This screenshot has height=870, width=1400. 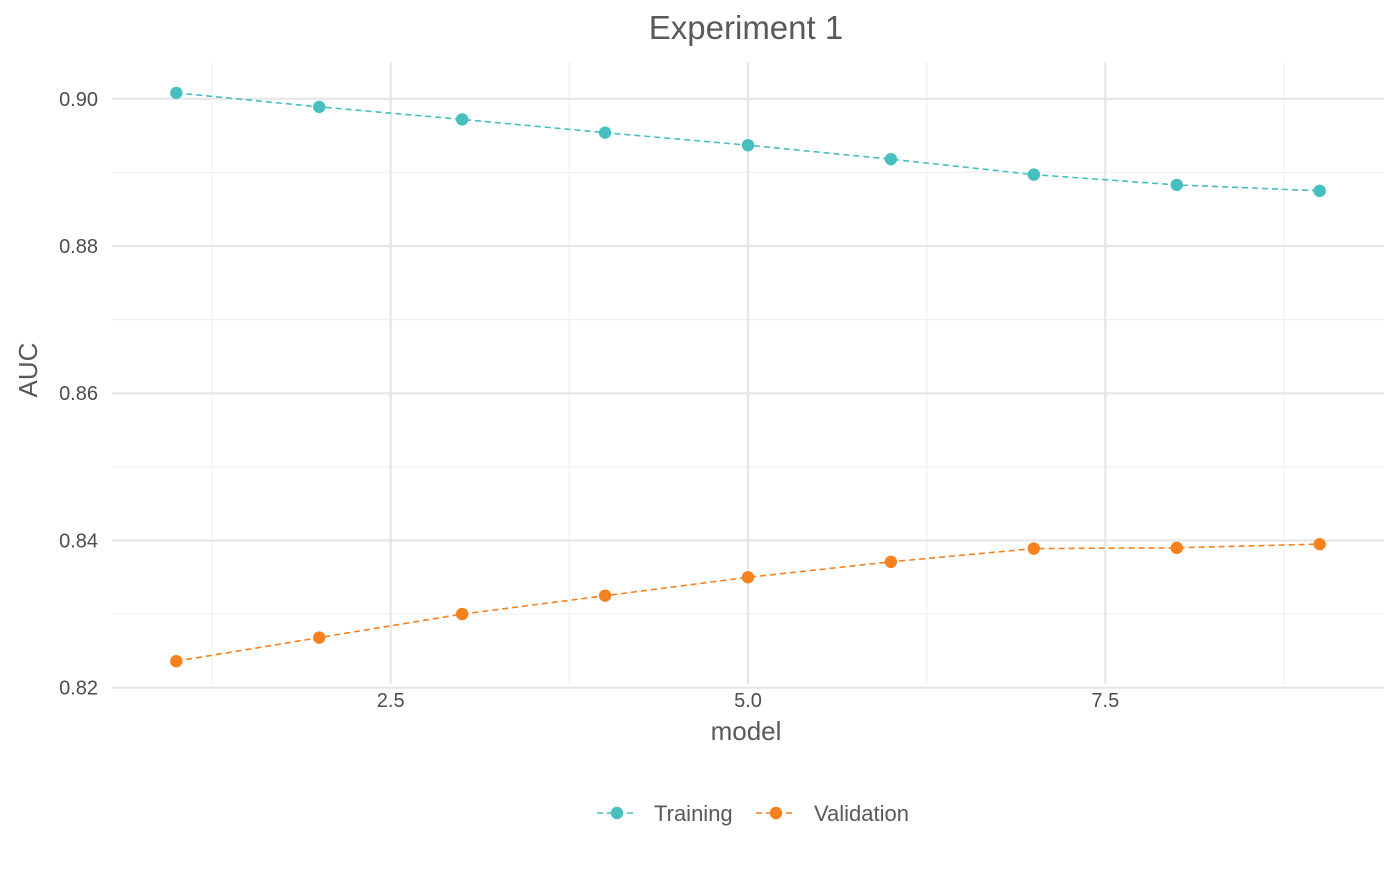 I want to click on legend-label: Training, so click(x=693, y=813).